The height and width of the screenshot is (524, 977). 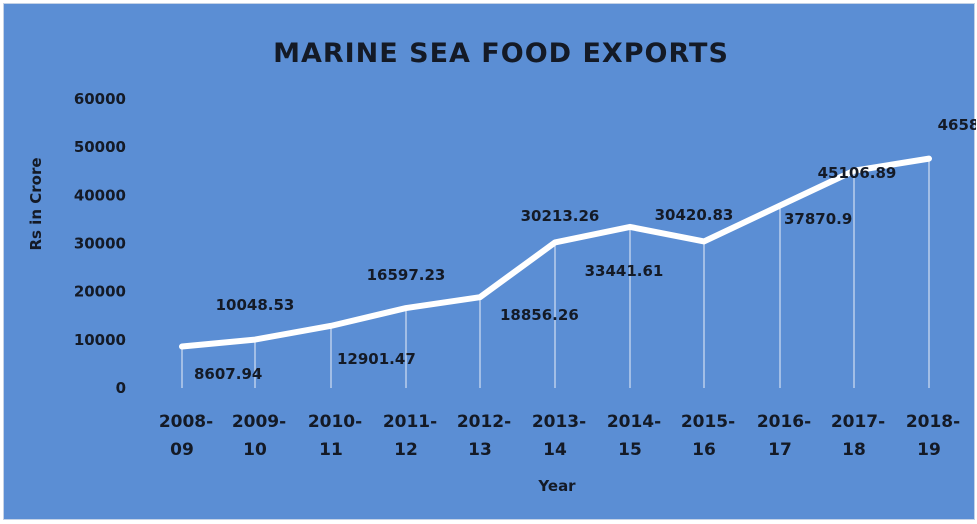 What do you see at coordinates (335, 422) in the screenshot?
I see `x-tick-label: 2010-` at bounding box center [335, 422].